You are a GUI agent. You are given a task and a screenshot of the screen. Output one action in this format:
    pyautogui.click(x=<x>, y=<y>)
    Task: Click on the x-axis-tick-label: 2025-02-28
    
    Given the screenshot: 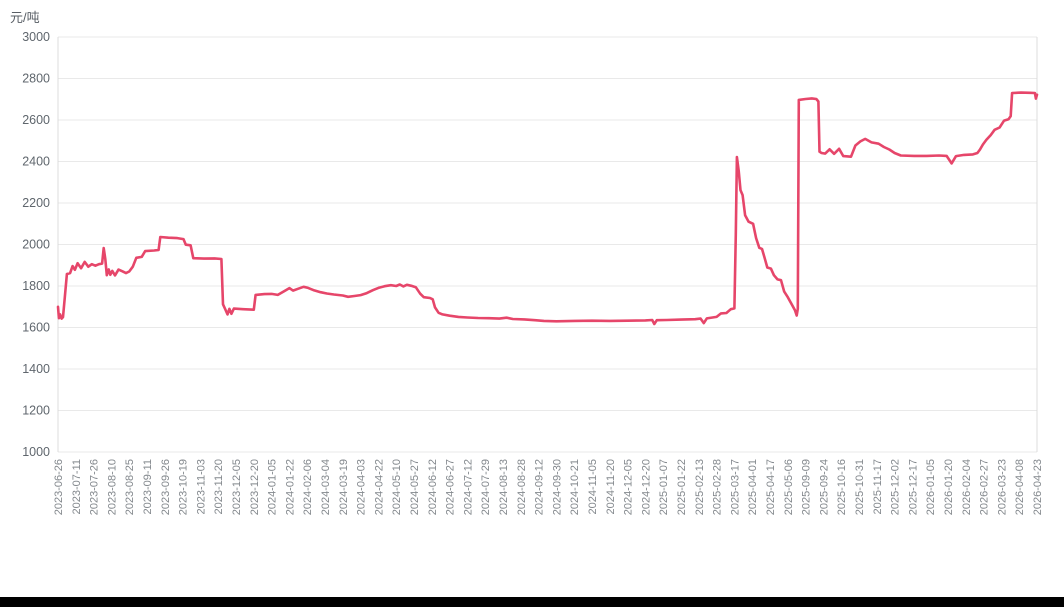 What is the action you would take?
    pyautogui.click(x=718, y=487)
    